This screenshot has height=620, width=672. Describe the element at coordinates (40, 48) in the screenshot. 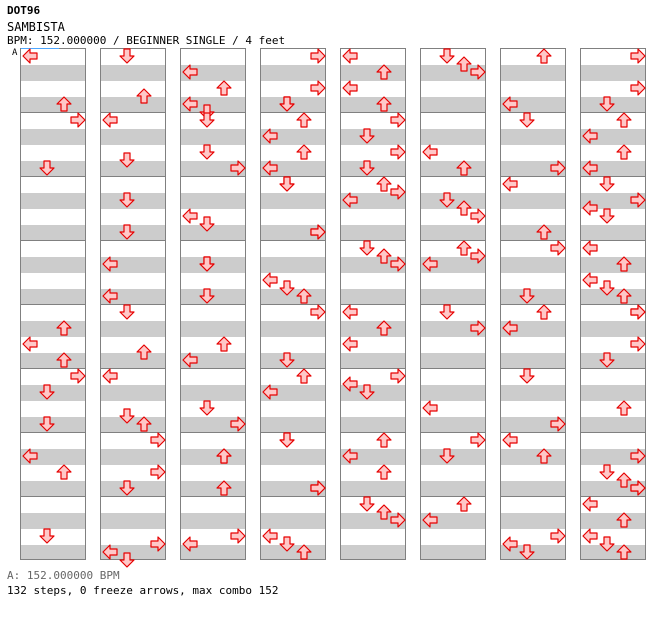

I see `bpm-marker-line` at that location.